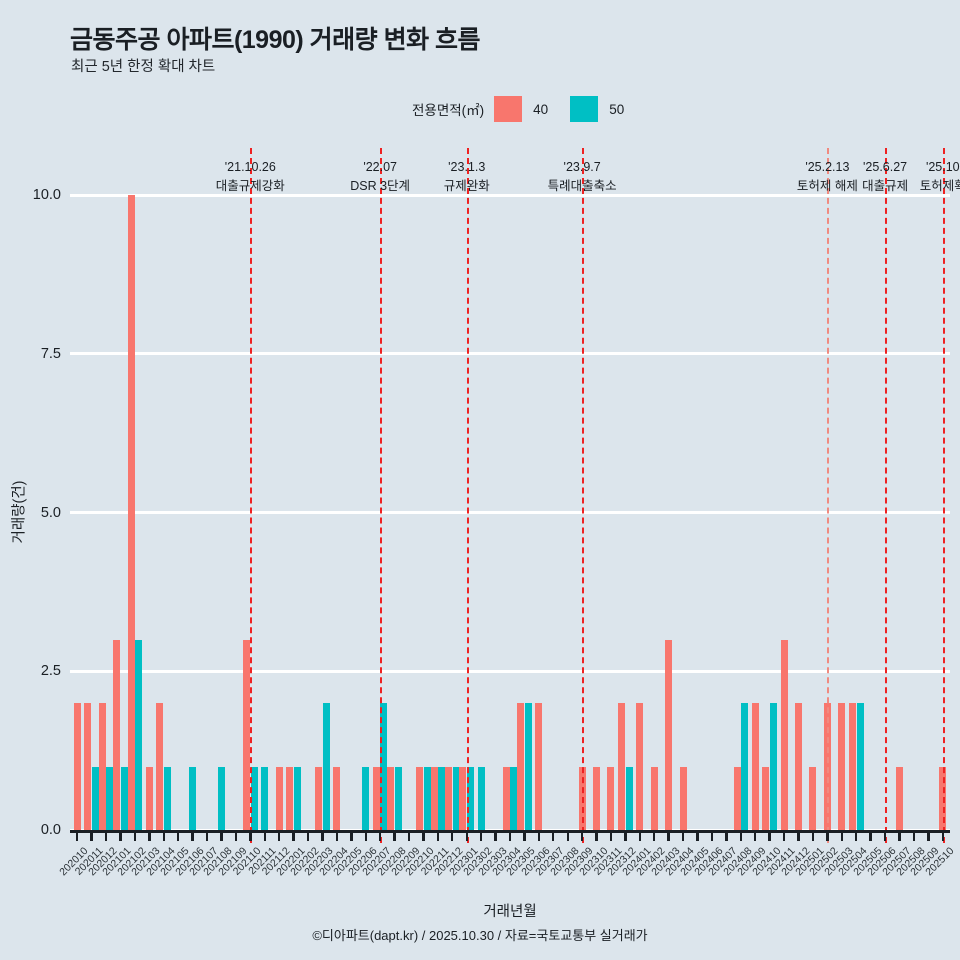 The image size is (960, 960). I want to click on event-name: 대출규제강화, so click(250, 186).